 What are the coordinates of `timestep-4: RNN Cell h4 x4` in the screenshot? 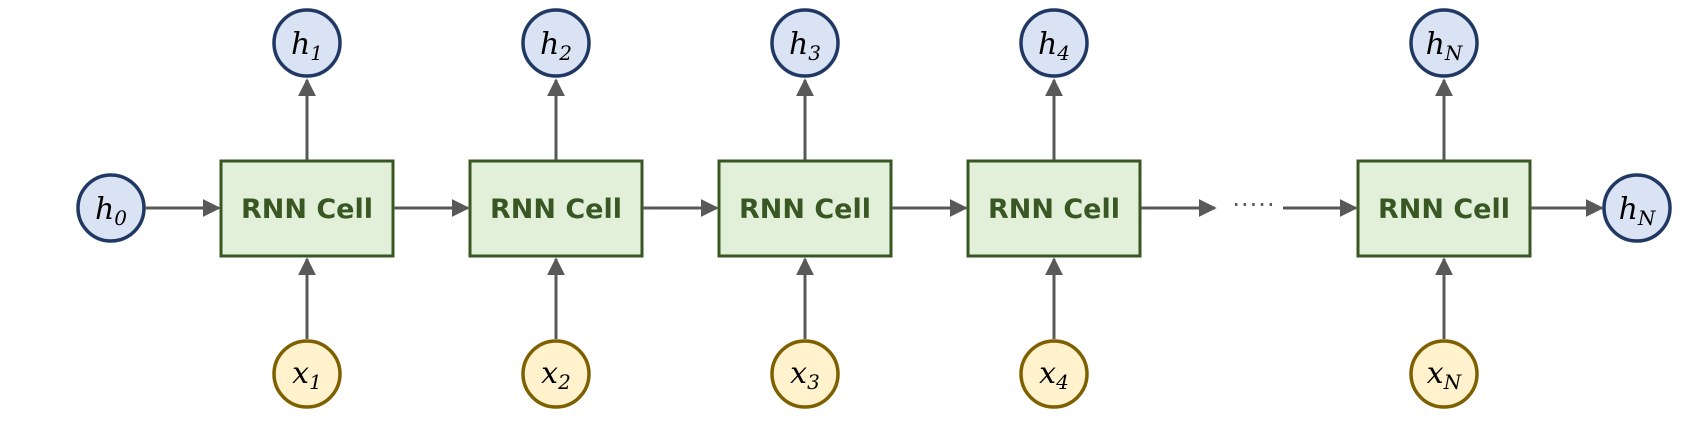 It's located at (1054, 208).